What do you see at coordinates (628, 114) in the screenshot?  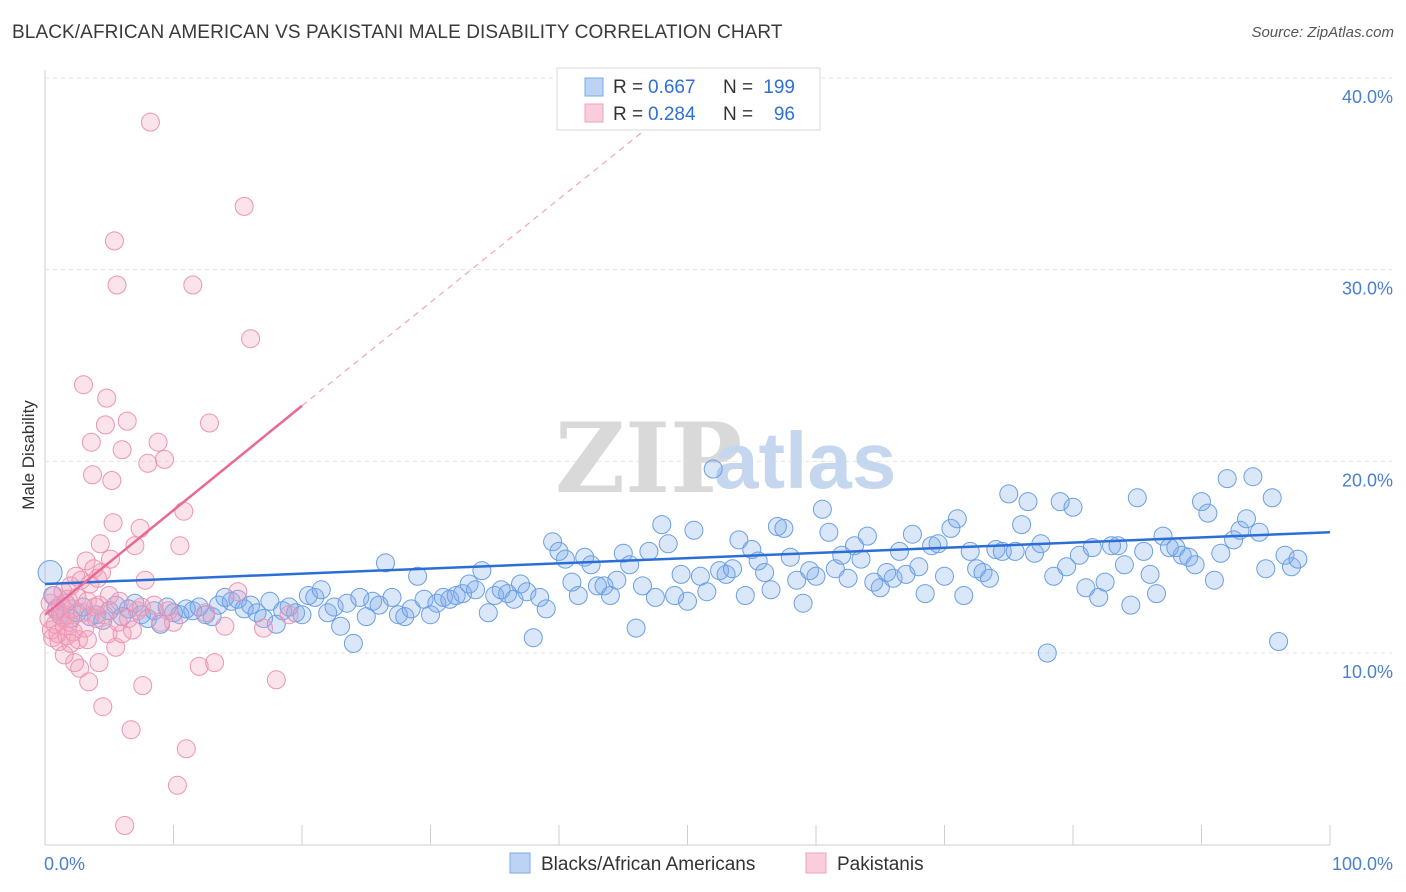 I see `legend-stats-pink-r-label: R =` at bounding box center [628, 114].